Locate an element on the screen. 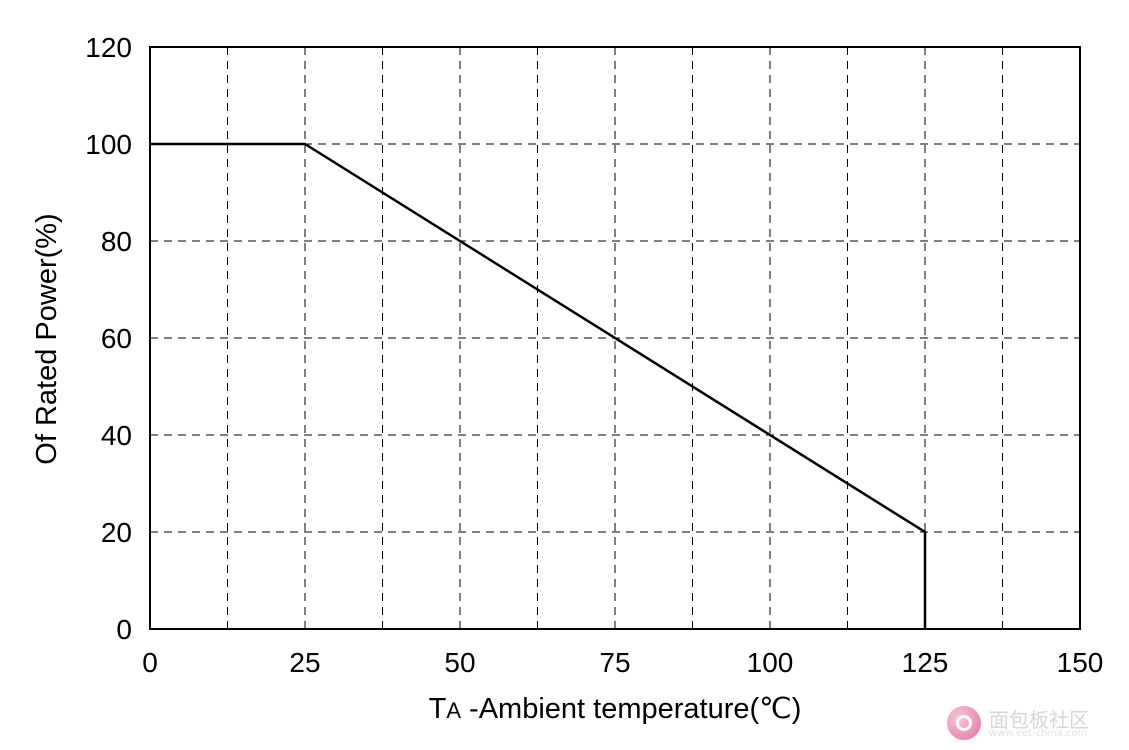  x-axis-title: TA -Ambient temperature(℃) is located at coordinates (615, 709).